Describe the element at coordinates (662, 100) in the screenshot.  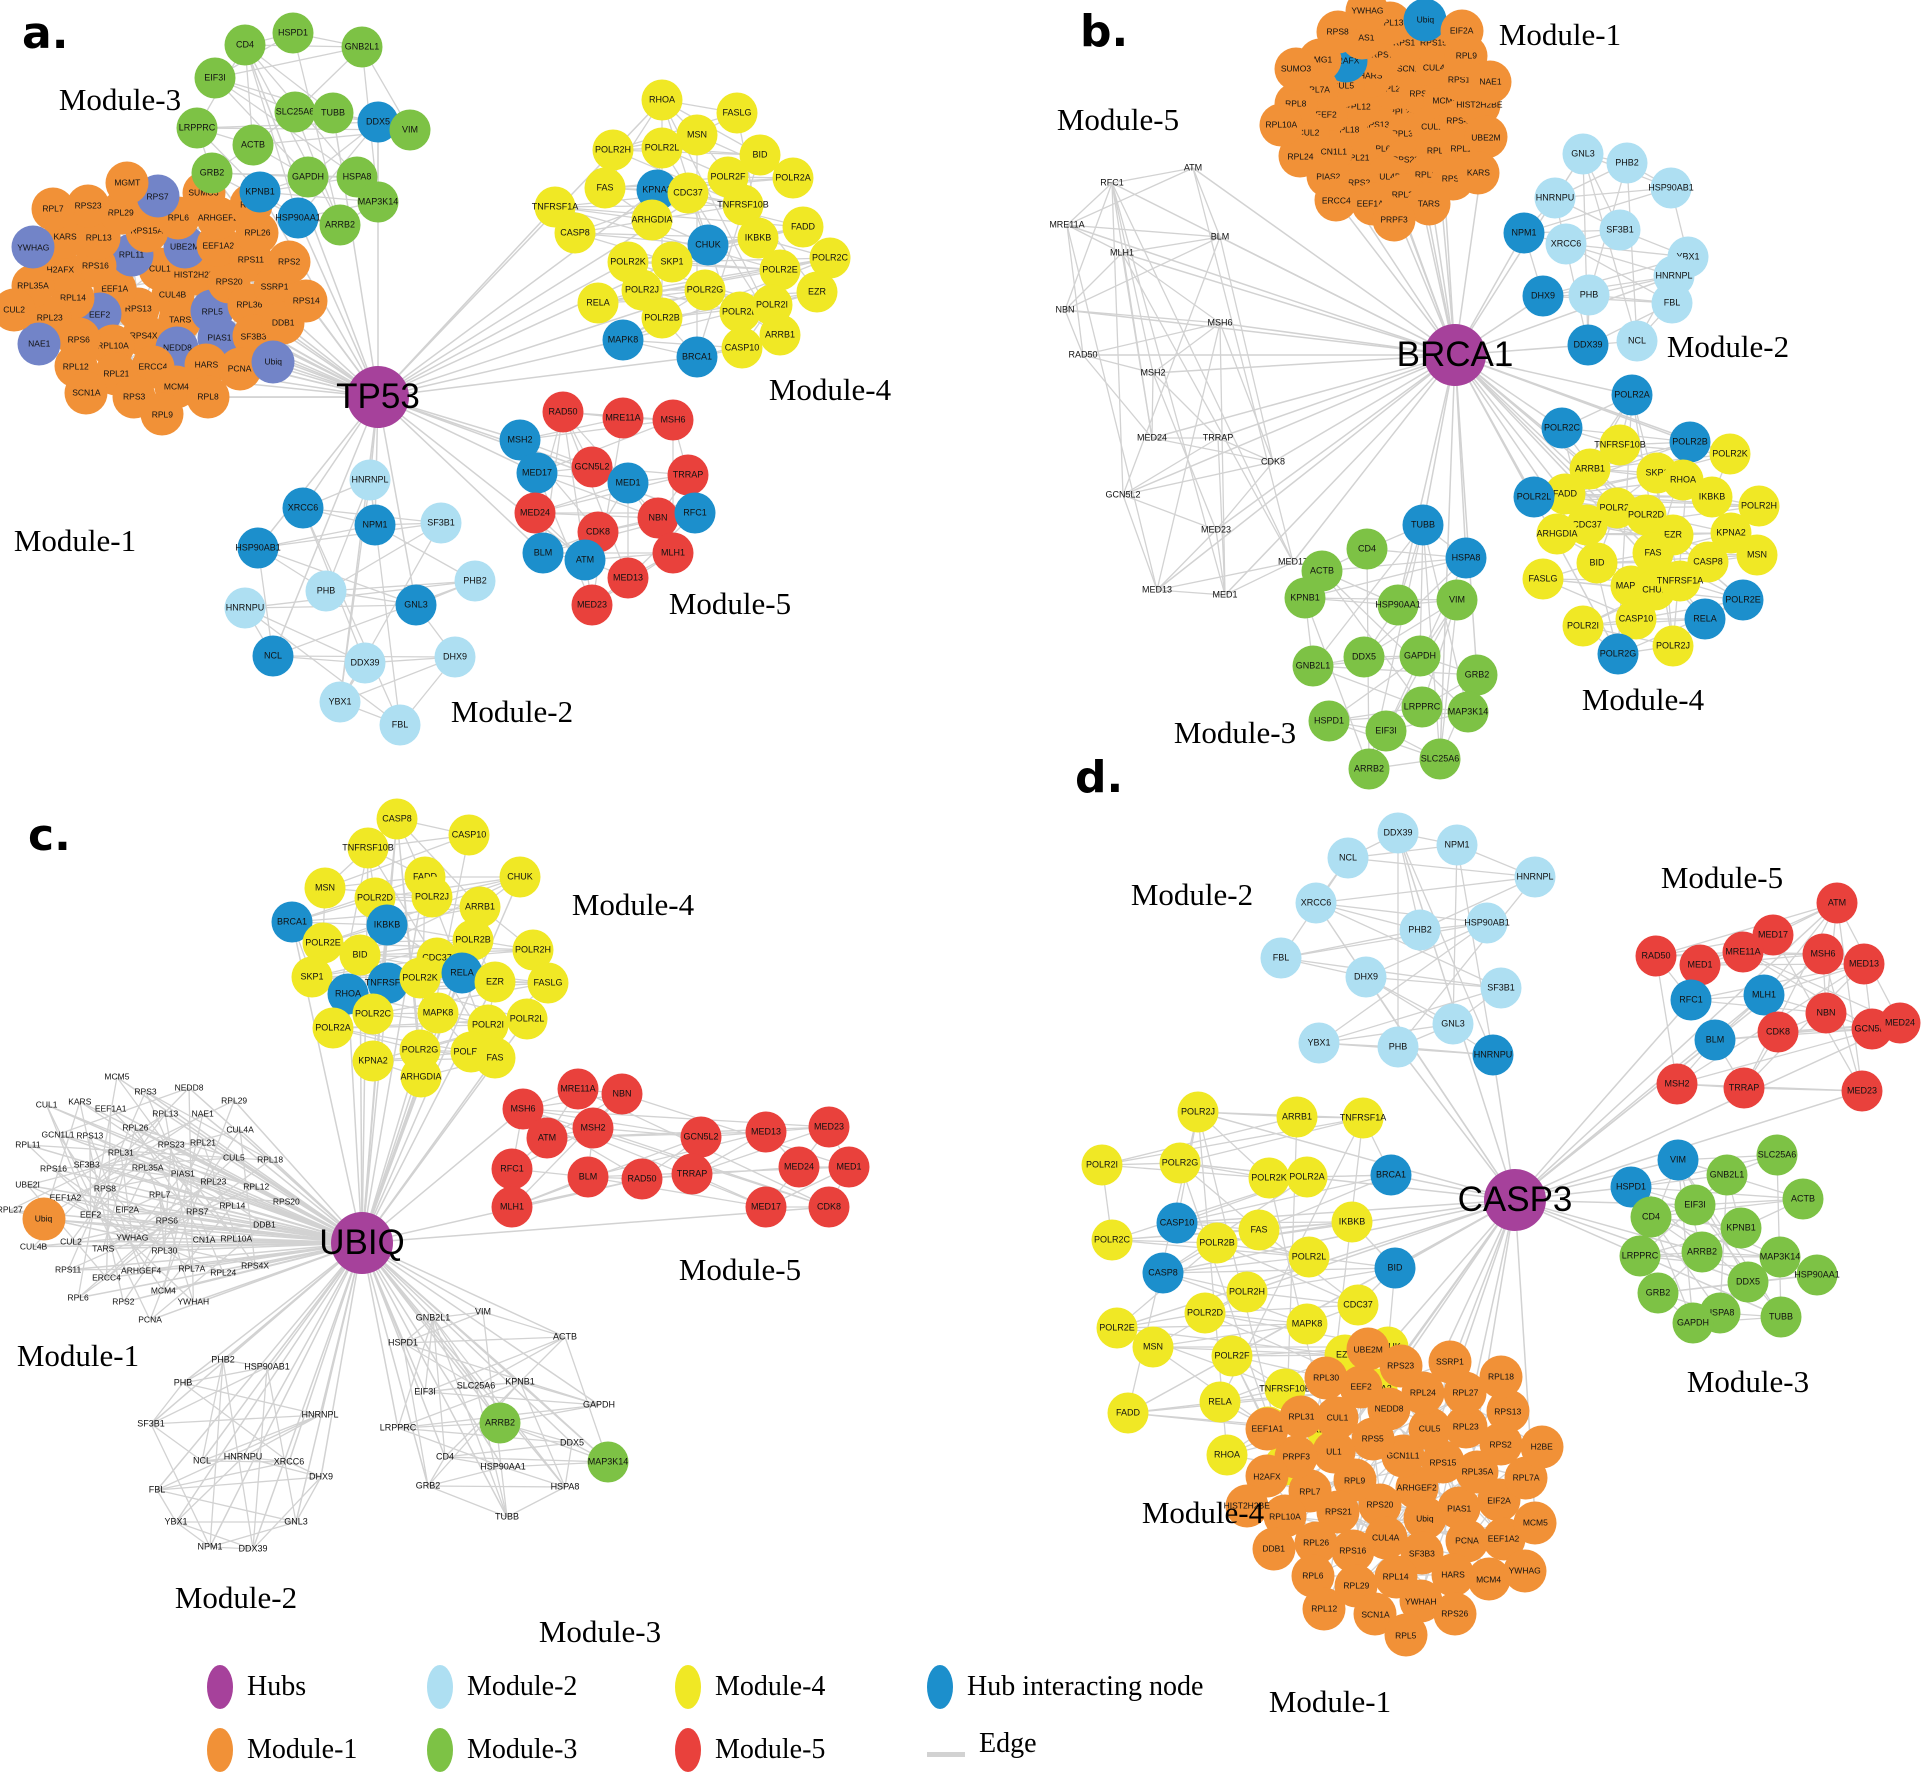
I see `network-node: RHOA` at that location.